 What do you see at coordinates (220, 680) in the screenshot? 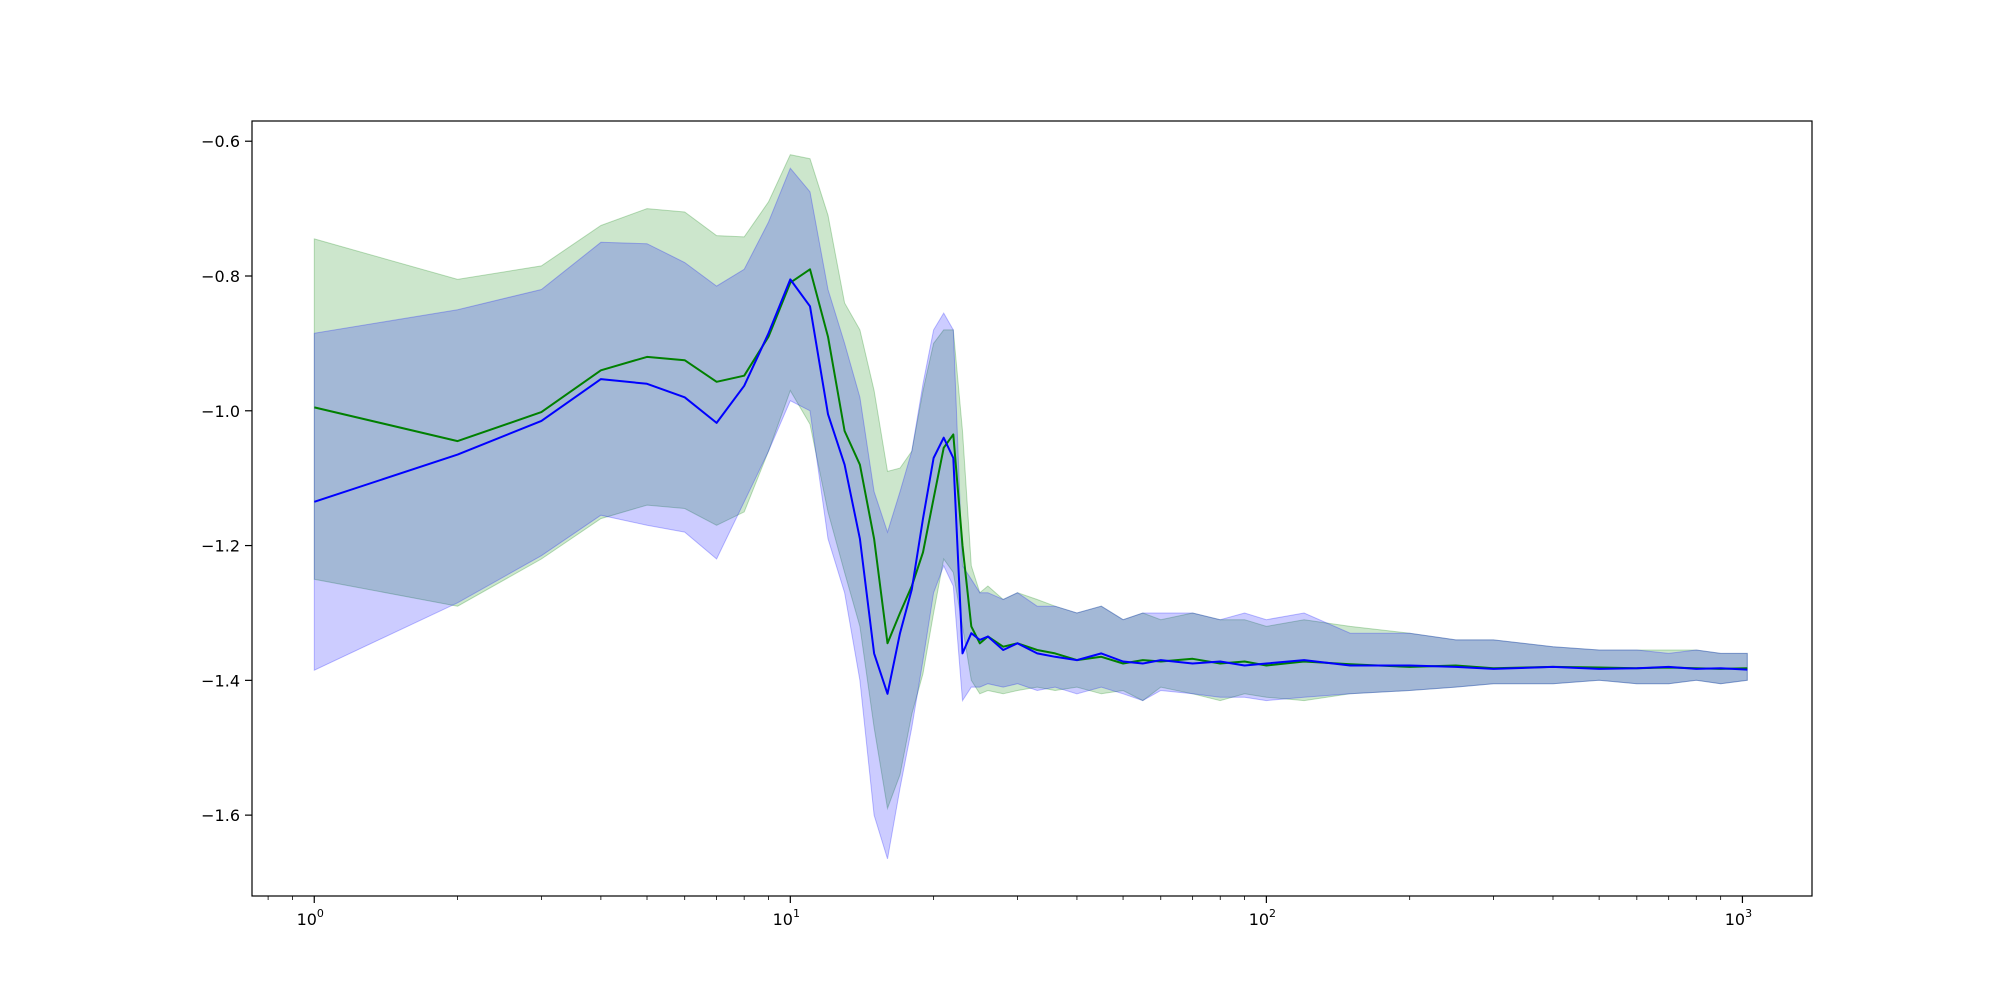
I see `y-tick-label: −1.4` at bounding box center [220, 680].